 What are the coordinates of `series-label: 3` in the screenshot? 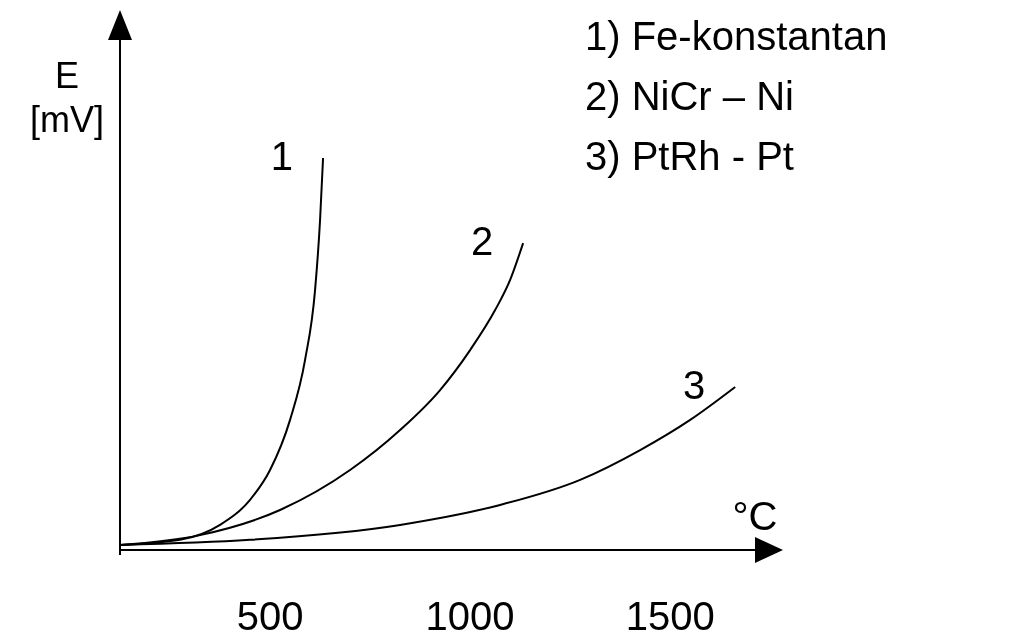 It's located at (694, 384).